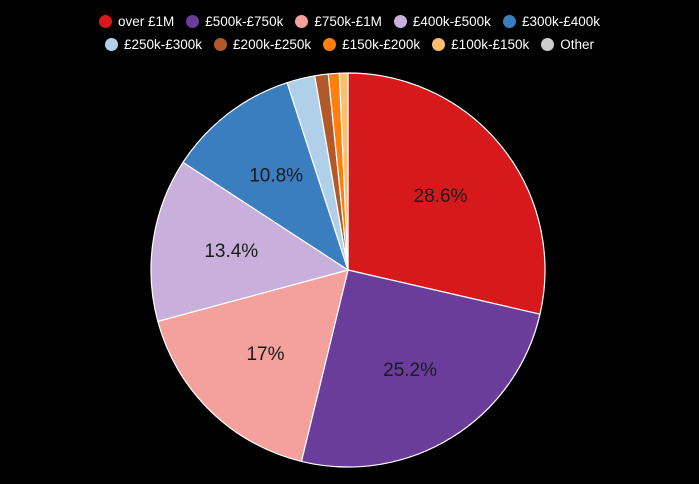 This screenshot has width=699, height=484. I want to click on slice-label-2: 17%, so click(265, 354).